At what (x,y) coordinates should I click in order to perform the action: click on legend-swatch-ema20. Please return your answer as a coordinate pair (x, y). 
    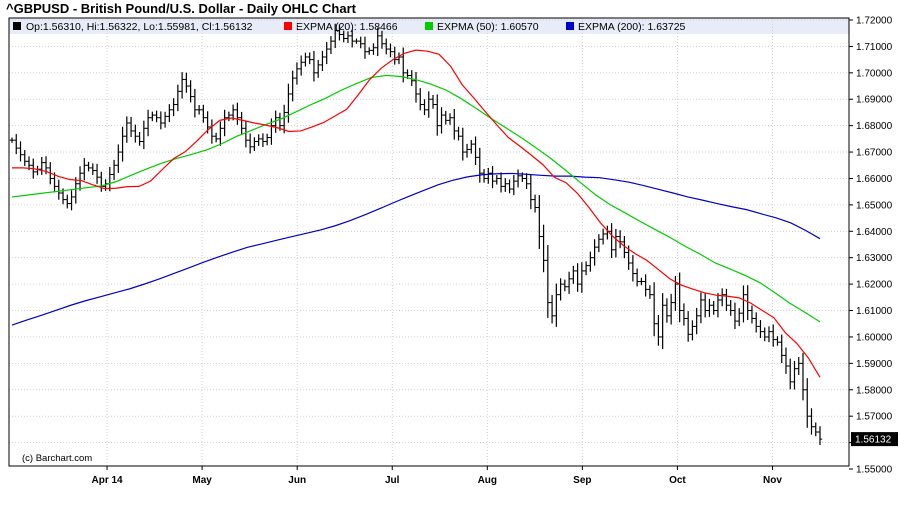
    Looking at the image, I should click on (288, 26).